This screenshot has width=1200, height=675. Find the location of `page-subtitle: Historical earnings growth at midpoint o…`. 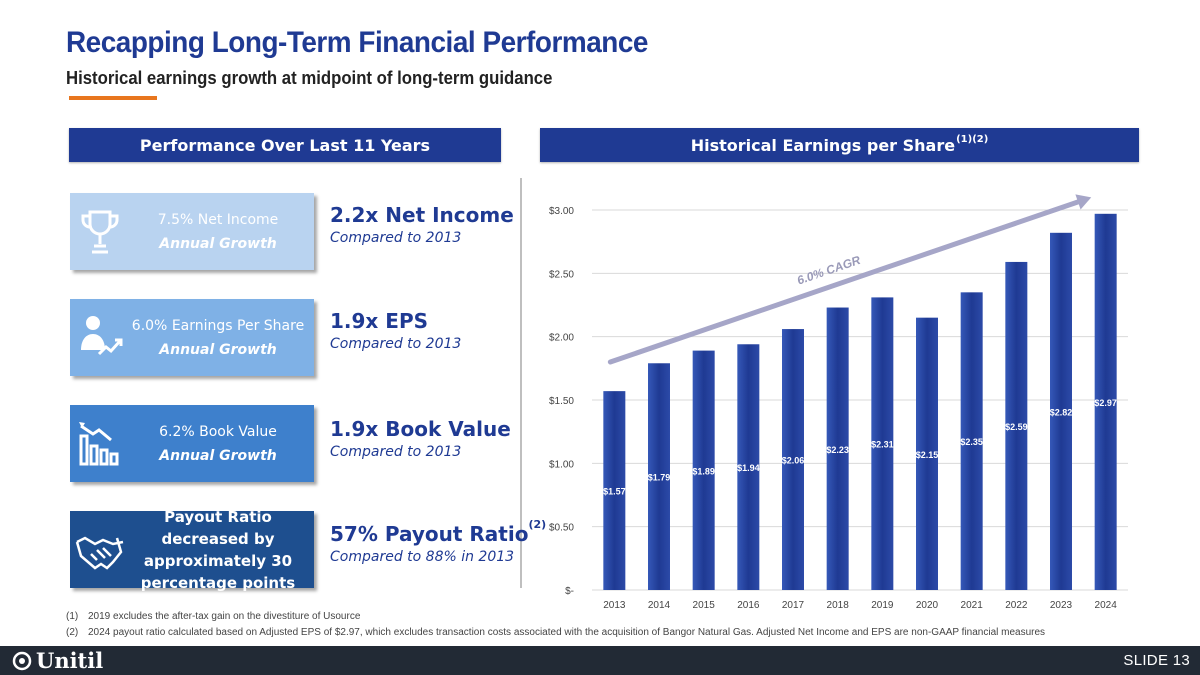

page-subtitle: Historical earnings growth at midpoint o… is located at coordinates (309, 78).